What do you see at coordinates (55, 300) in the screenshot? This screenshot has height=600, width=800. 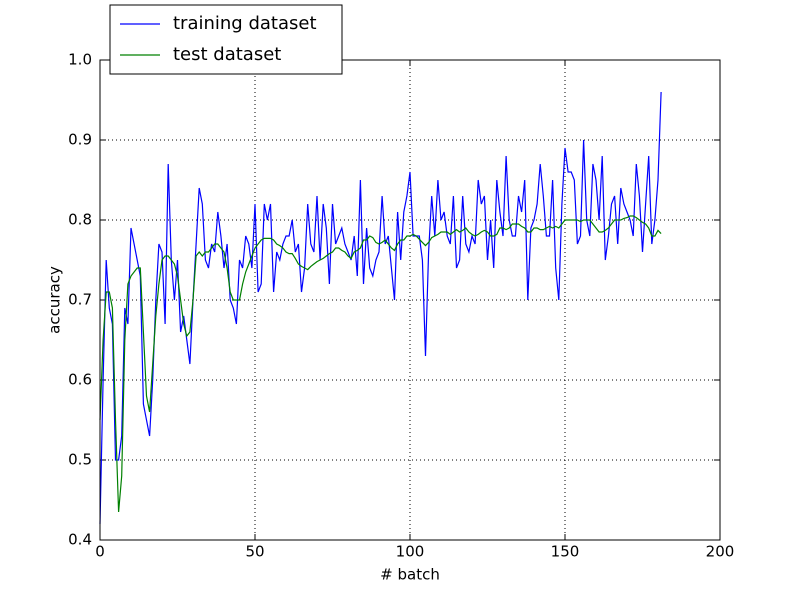 I see `y-axis-label: accuracy` at bounding box center [55, 300].